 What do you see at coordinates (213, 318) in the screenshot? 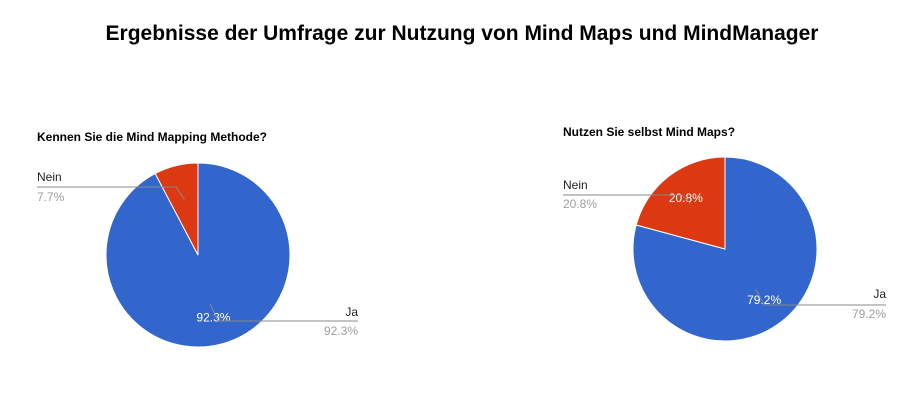
I see `slice-value-label: 92.3%` at bounding box center [213, 318].